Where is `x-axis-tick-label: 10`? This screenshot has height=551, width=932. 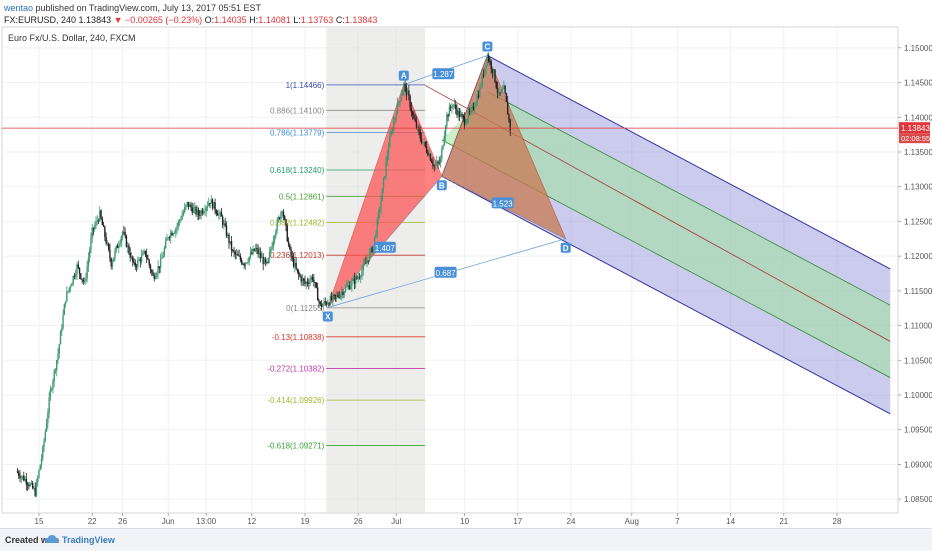
x-axis-tick-label: 10 is located at coordinates (464, 521).